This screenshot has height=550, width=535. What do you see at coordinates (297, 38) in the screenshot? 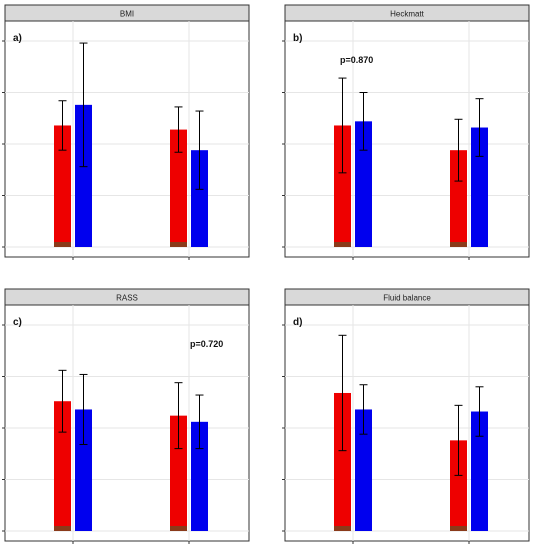
I see `panel-label: b)` at bounding box center [297, 38].